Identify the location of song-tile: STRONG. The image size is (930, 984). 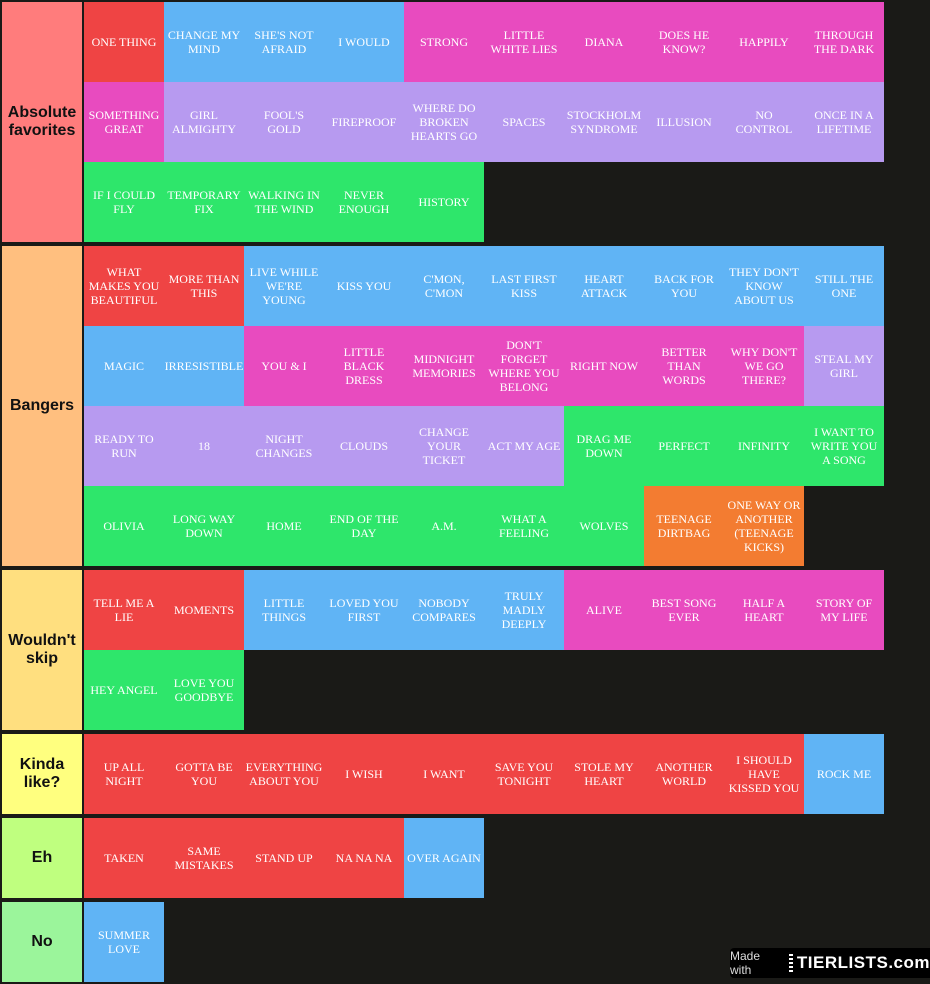
(444, 42).